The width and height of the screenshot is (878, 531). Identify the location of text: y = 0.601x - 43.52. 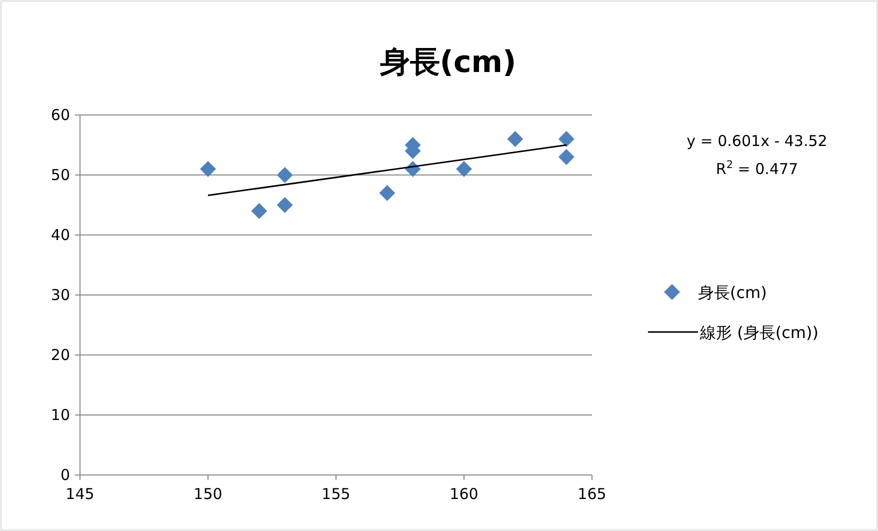
(757, 141).